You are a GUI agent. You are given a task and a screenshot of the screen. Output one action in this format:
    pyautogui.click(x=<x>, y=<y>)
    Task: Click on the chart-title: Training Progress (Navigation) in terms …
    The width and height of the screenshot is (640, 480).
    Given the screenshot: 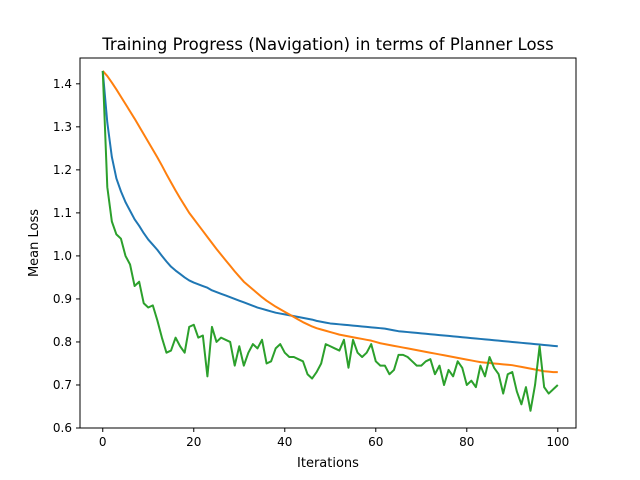 What is the action you would take?
    pyautogui.click(x=327, y=44)
    